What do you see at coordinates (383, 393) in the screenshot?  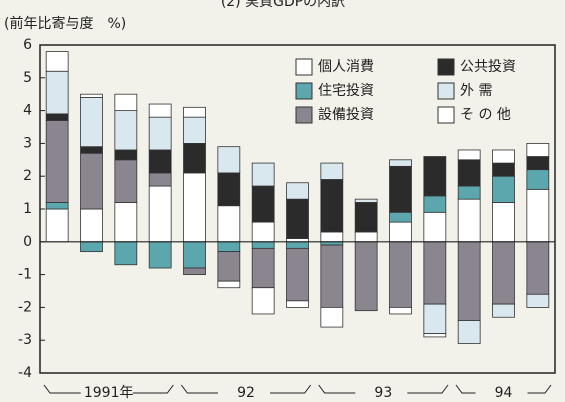 I see `x-group-label: 93` at bounding box center [383, 393].